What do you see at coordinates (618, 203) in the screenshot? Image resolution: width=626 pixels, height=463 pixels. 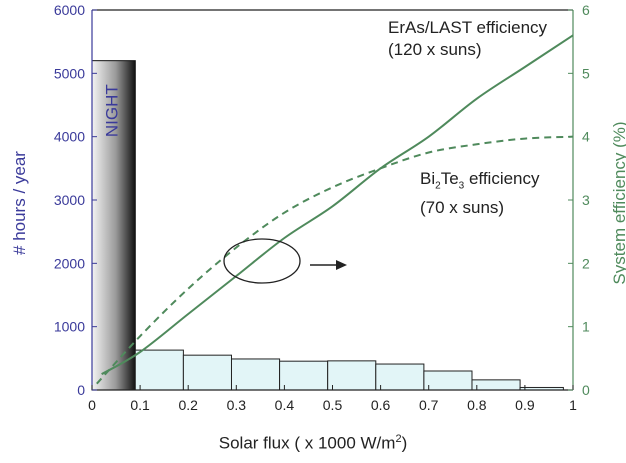 I see `y-axis-right-title: System efficiency (%)` at bounding box center [618, 203].